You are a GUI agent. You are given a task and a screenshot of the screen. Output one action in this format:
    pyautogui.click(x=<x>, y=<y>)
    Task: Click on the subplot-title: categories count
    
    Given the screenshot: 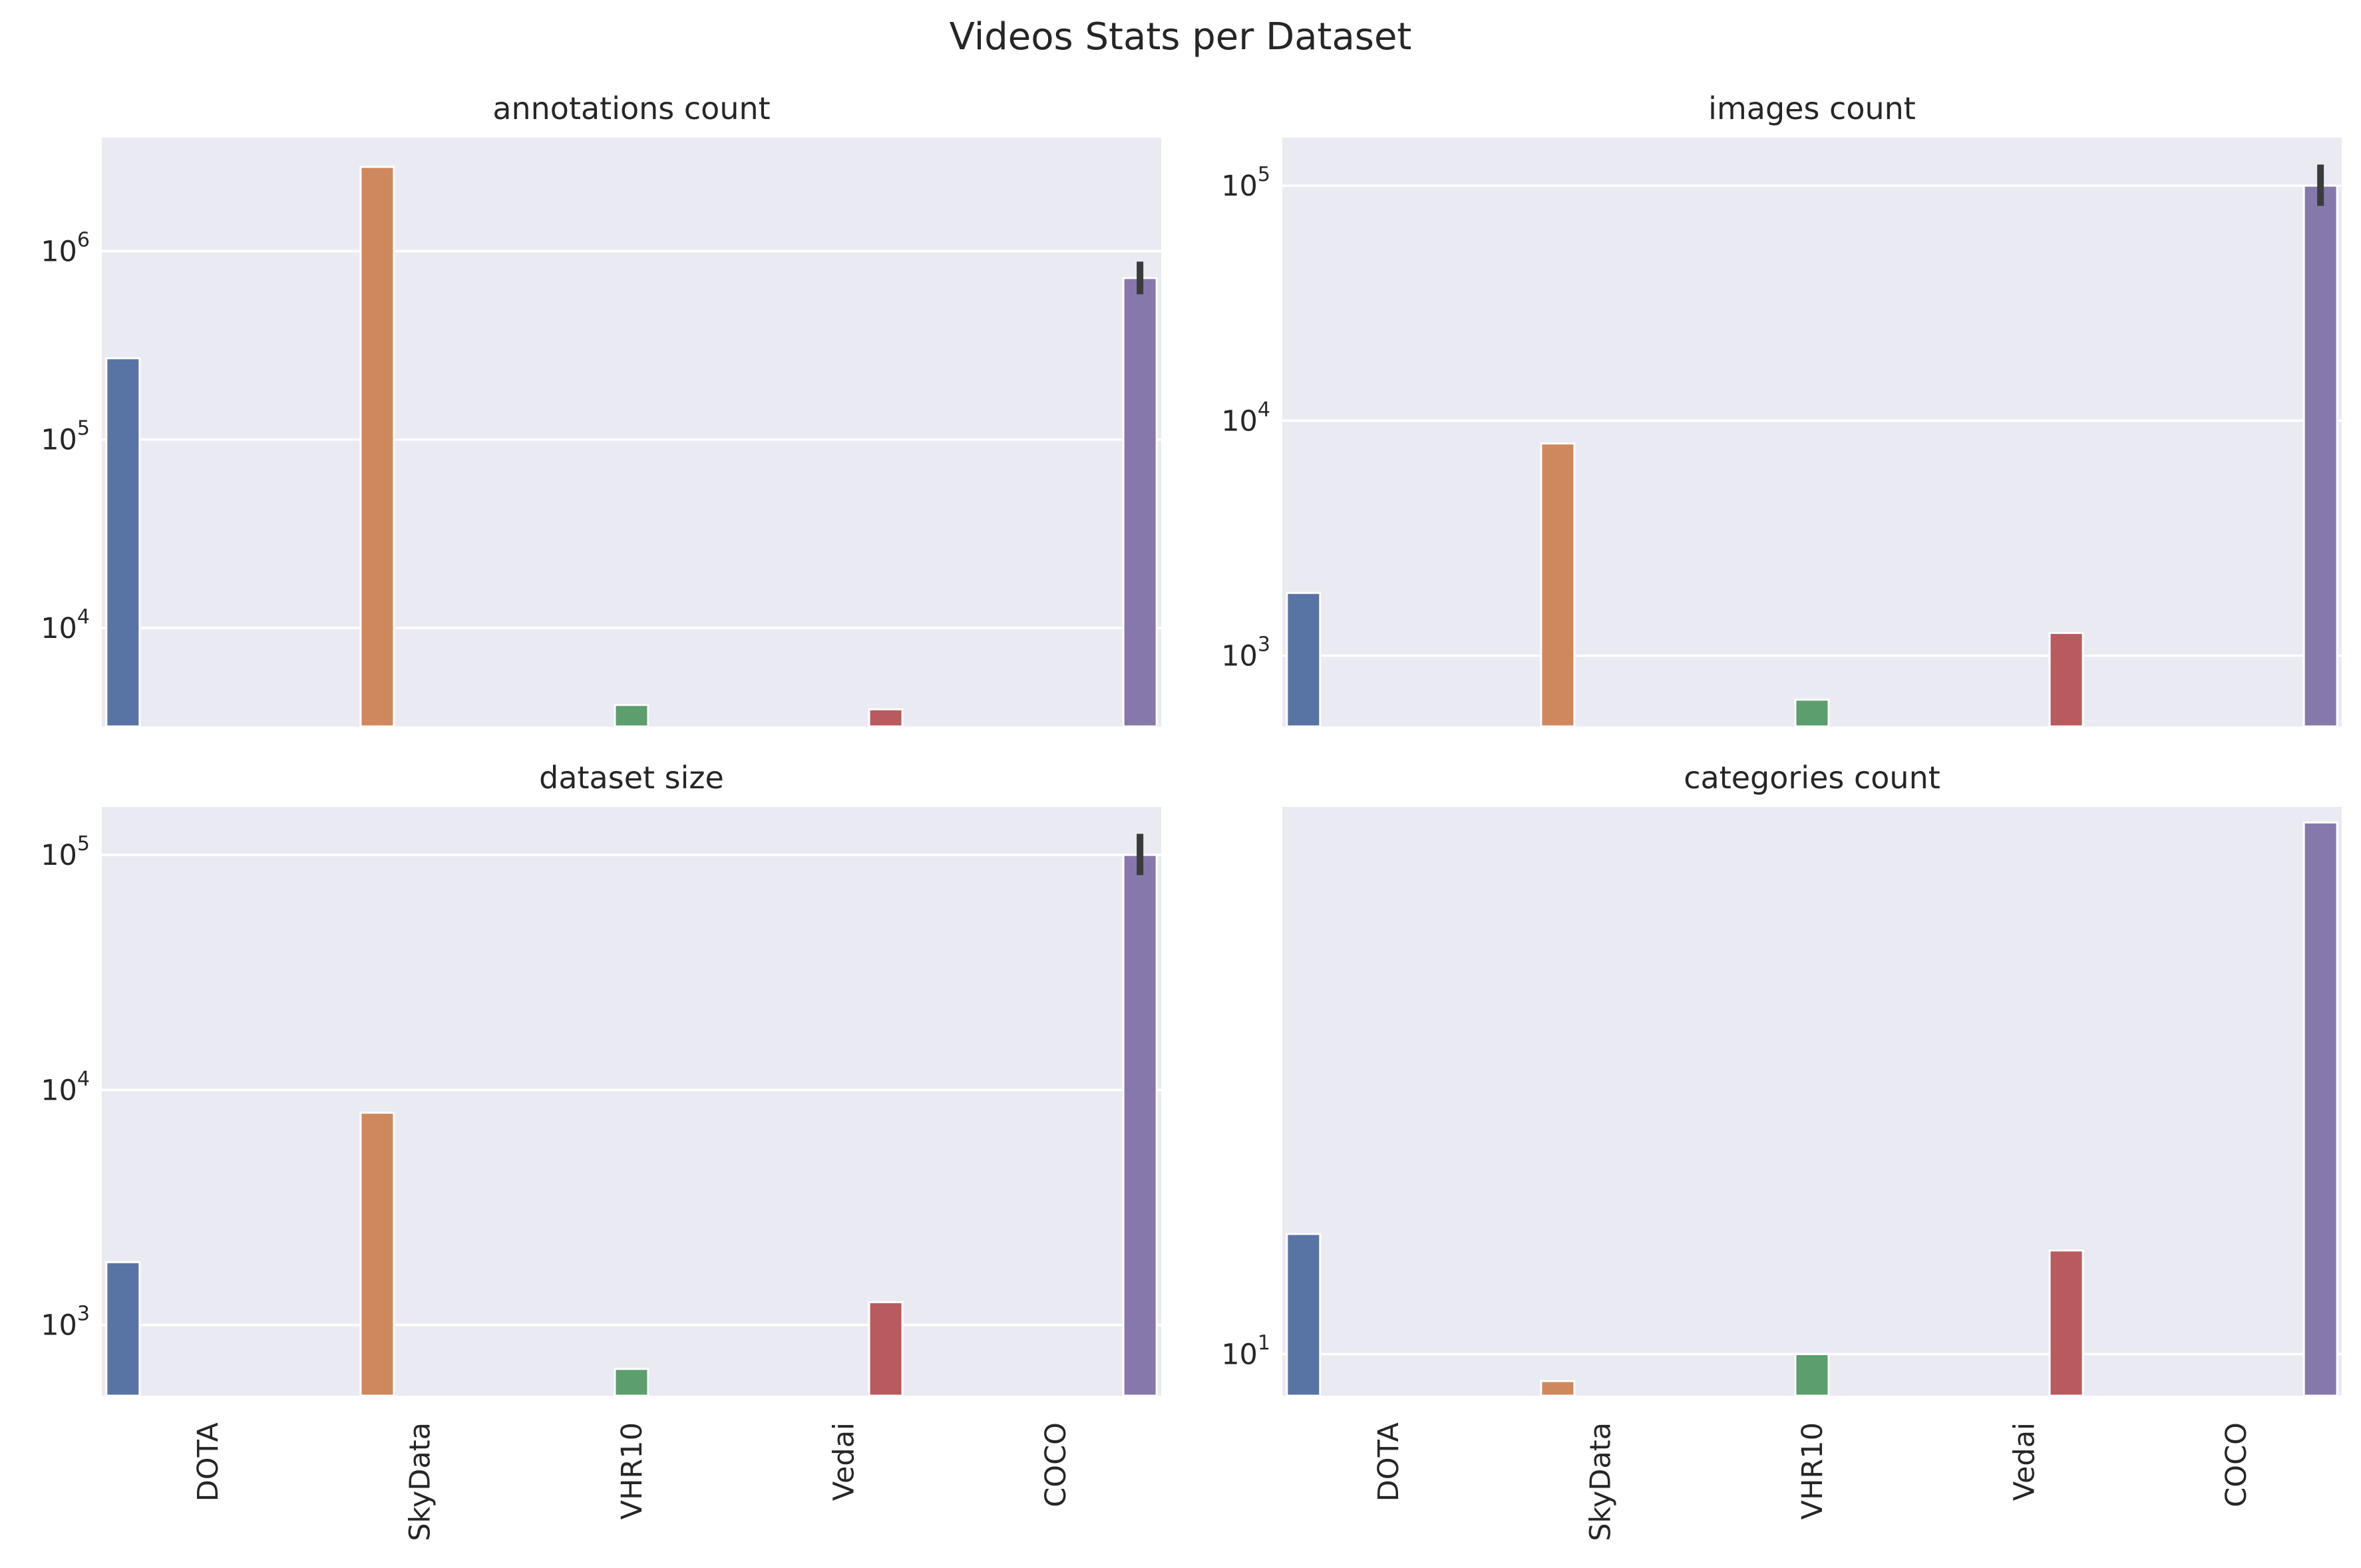 What is the action you would take?
    pyautogui.click(x=1812, y=778)
    